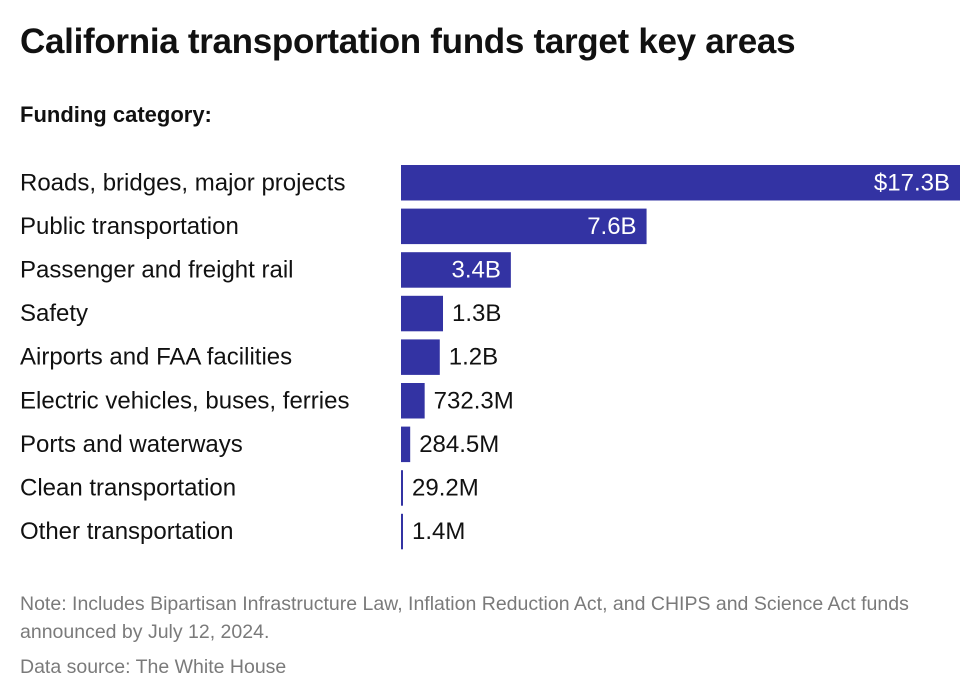  Describe the element at coordinates (912, 182) in the screenshot. I see `data-label: $17.3B` at that location.